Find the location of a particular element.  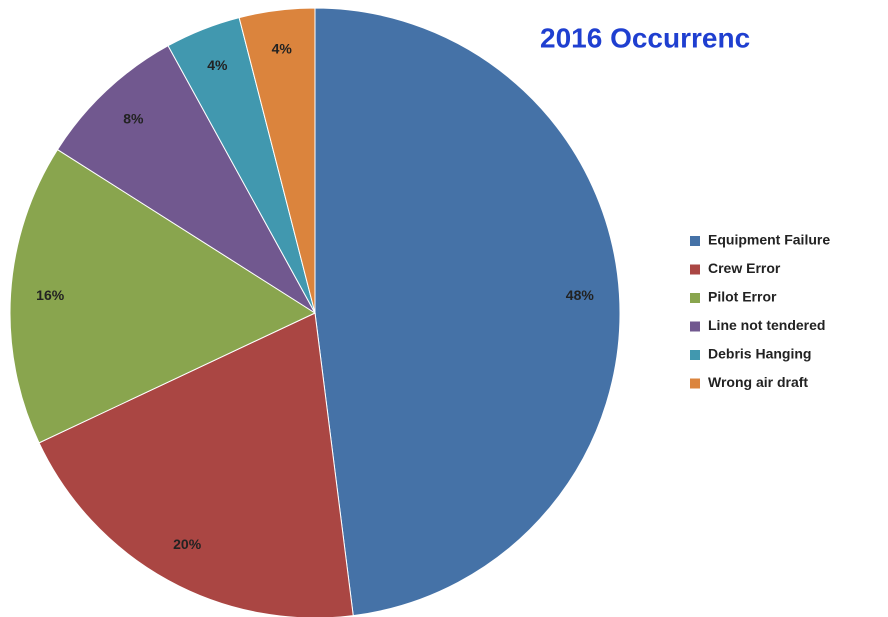

chart-title: 2016 Occurrenc is located at coordinates (645, 37).